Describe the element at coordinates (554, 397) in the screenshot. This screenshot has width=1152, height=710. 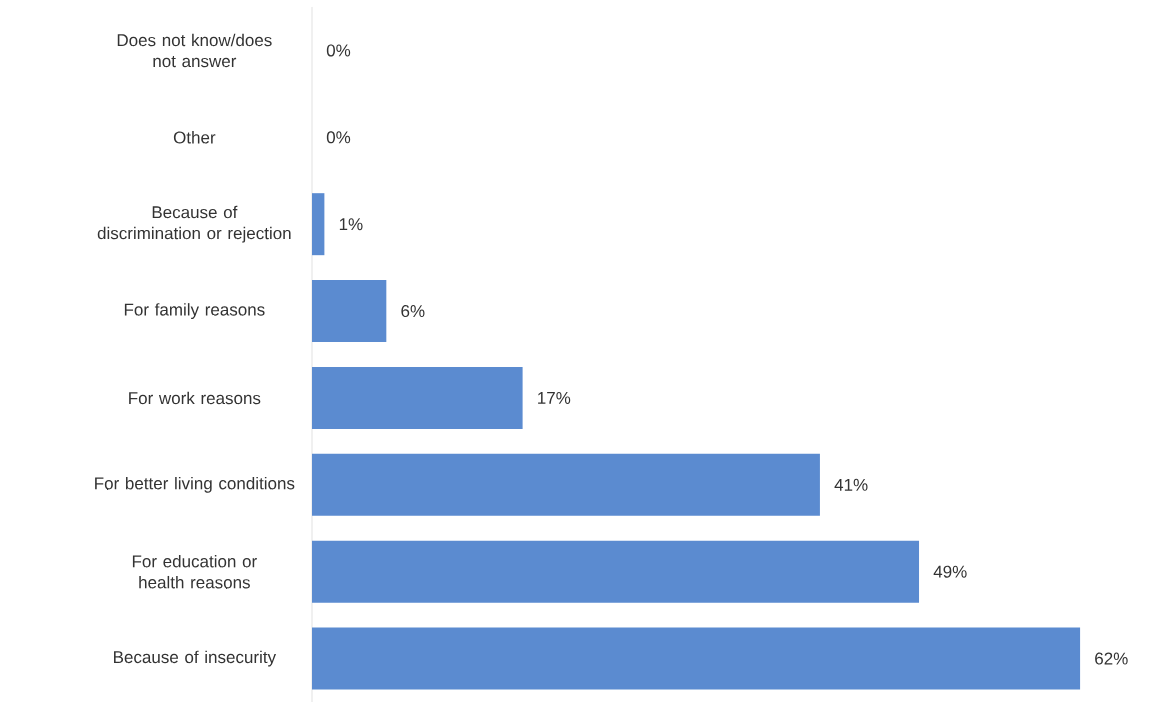
I see `data-label: 17%` at that location.